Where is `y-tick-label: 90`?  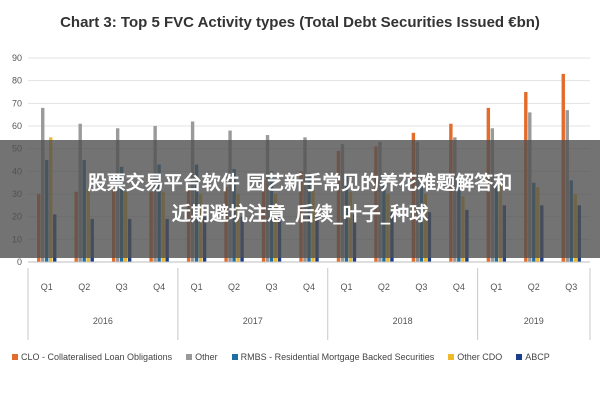
y-tick-label: 90 is located at coordinates (17, 58).